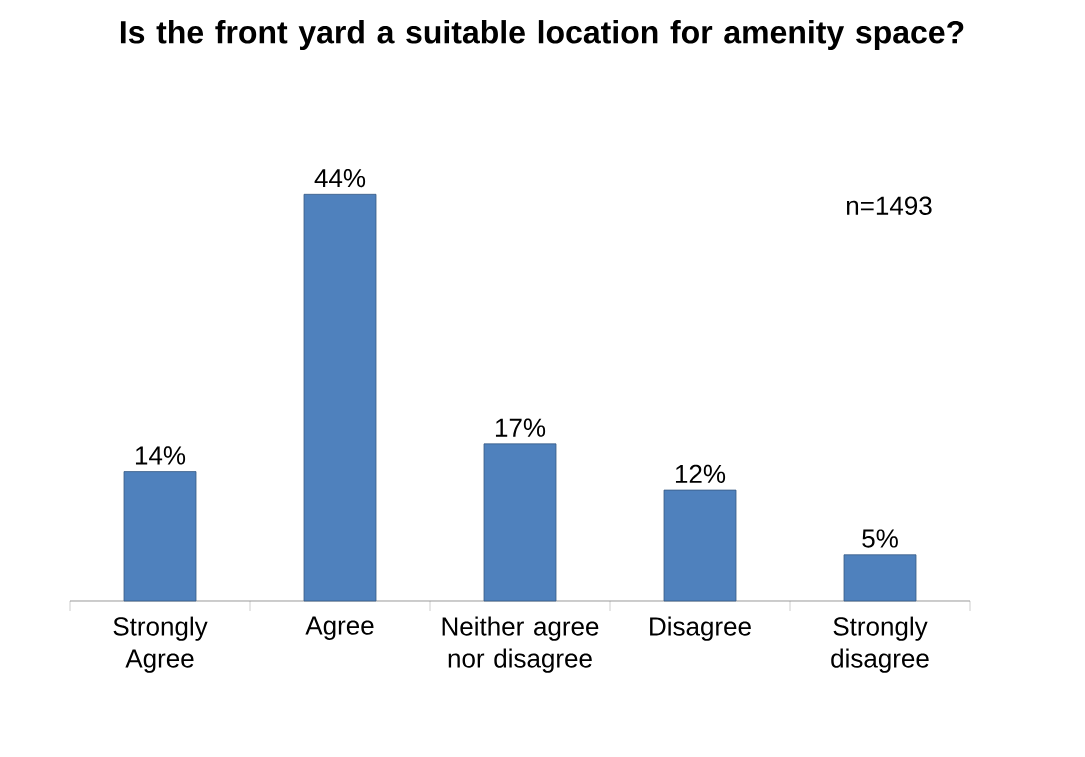  Describe the element at coordinates (340, 178) in the screenshot. I see `data-label: 44%` at that location.